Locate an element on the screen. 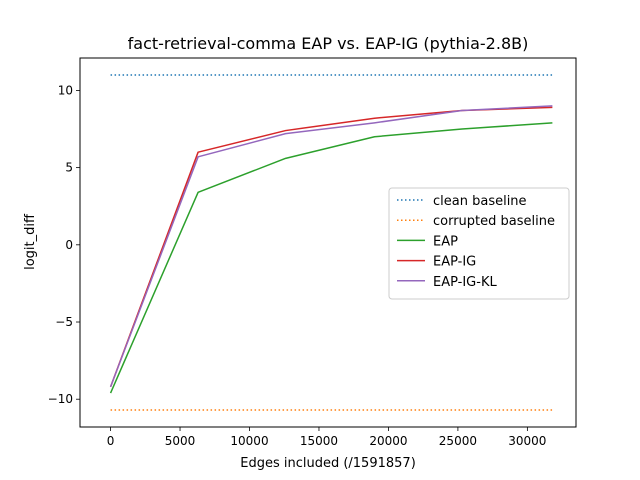  x-tick-label: 15000 is located at coordinates (319, 441).